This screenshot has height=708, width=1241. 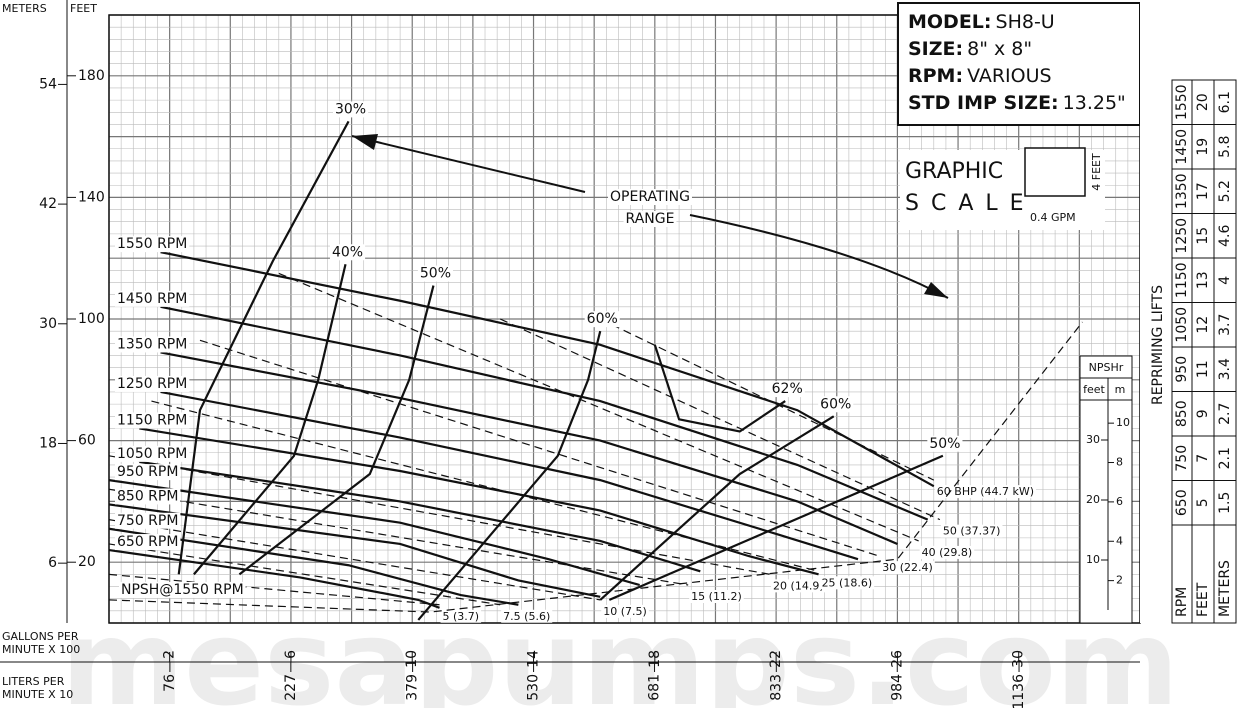 I want to click on y-tick-label: 100, so click(x=91, y=319).